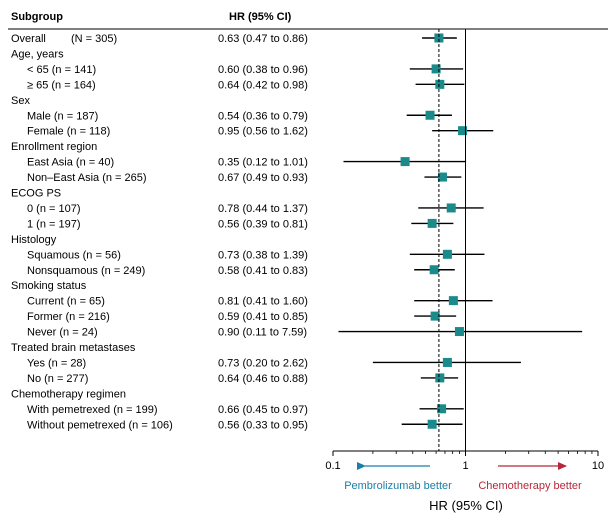  Describe the element at coordinates (54, 209) in the screenshot. I see `subgroup-label: 0 (n = 107)` at that location.